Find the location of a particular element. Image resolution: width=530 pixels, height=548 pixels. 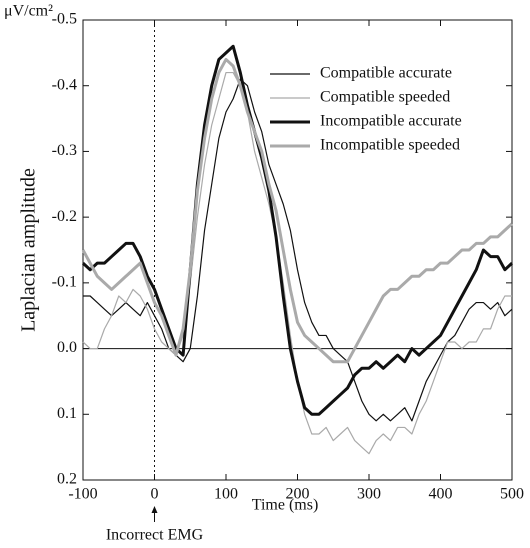

y-tick-label: -0.4 is located at coordinates (64, 84).